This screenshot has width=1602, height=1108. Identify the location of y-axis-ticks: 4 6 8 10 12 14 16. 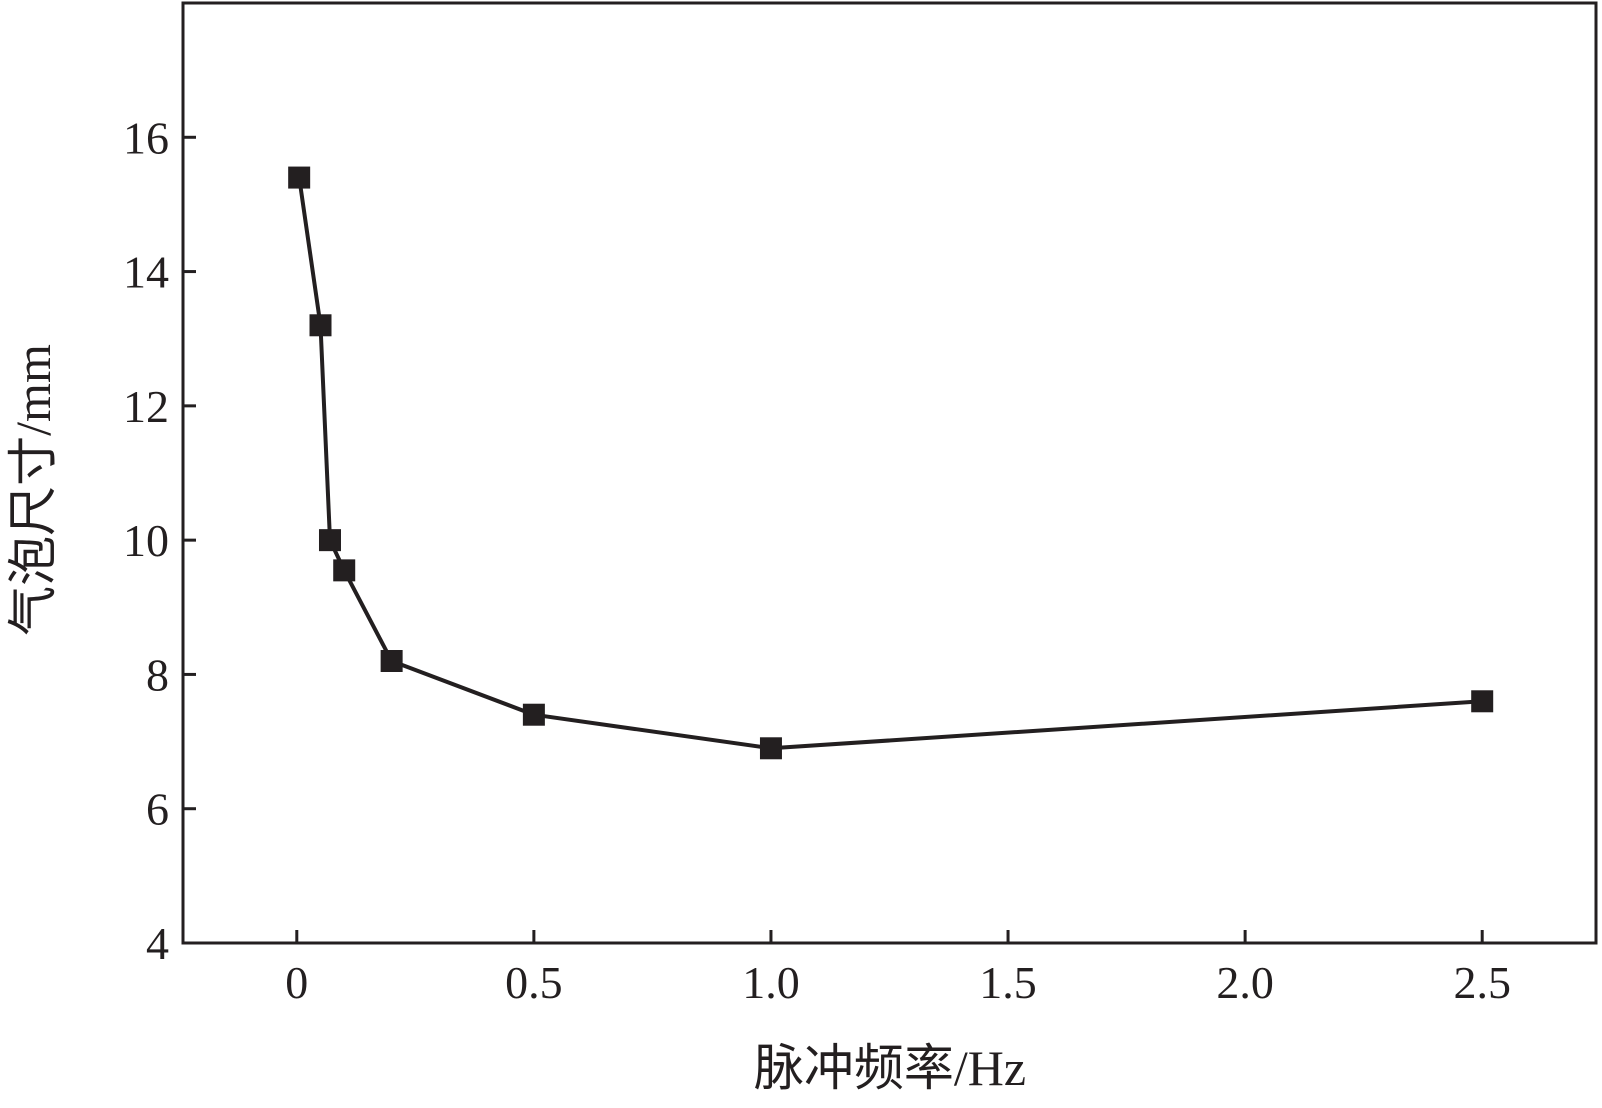
(159, 540).